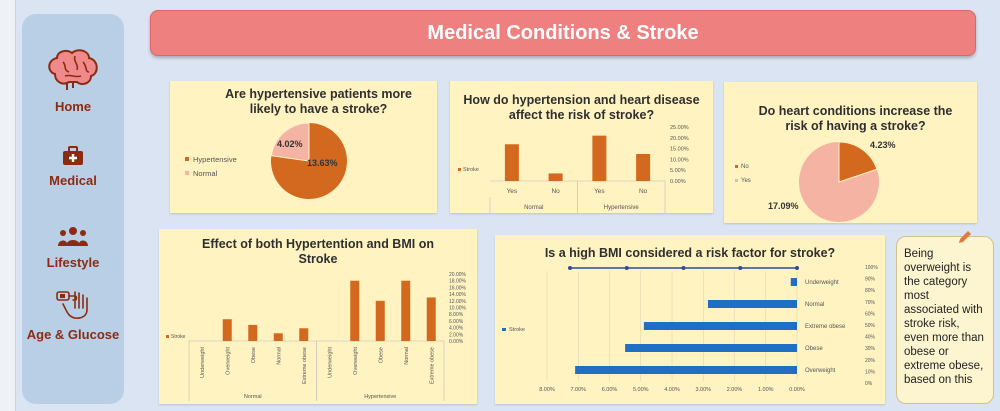 The width and height of the screenshot is (1000, 411). I want to click on x-tick-label: Normal, so click(407, 356).